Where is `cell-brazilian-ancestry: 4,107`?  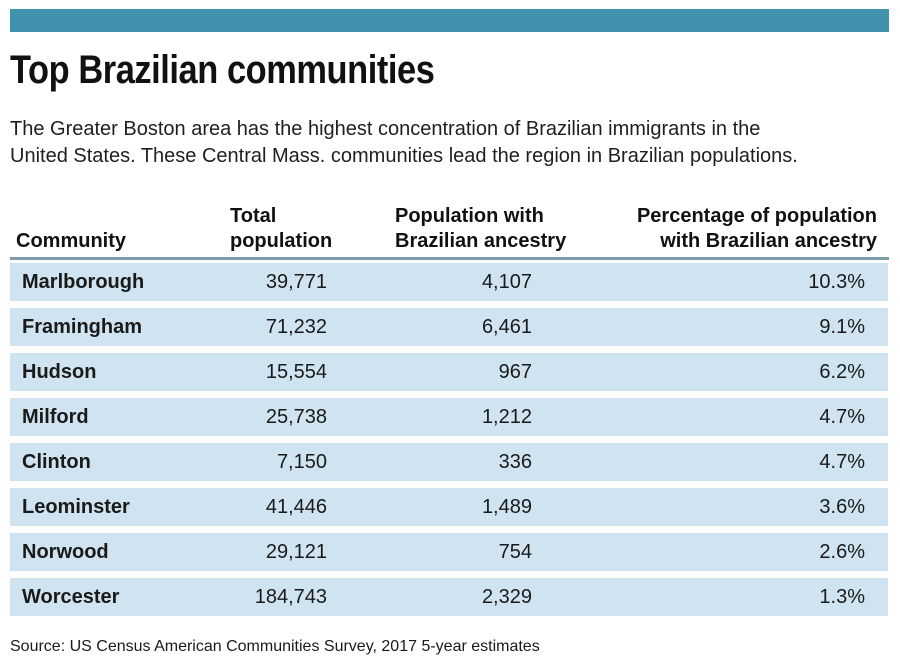 cell-brazilian-ancestry: 4,107 is located at coordinates (506, 282).